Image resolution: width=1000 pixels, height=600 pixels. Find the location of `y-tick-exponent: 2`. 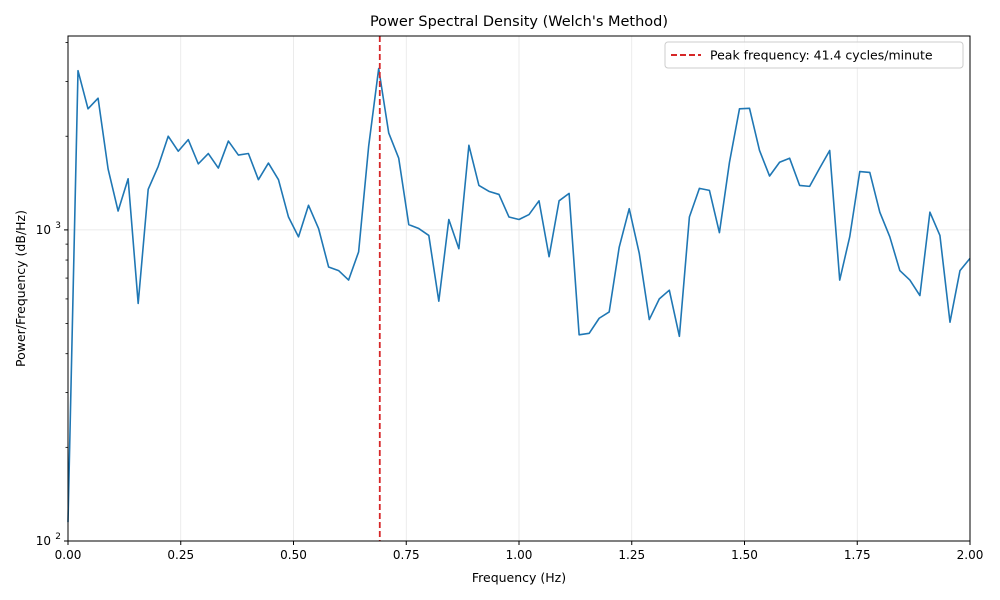

y-tick-exponent: 2 is located at coordinates (58, 537).